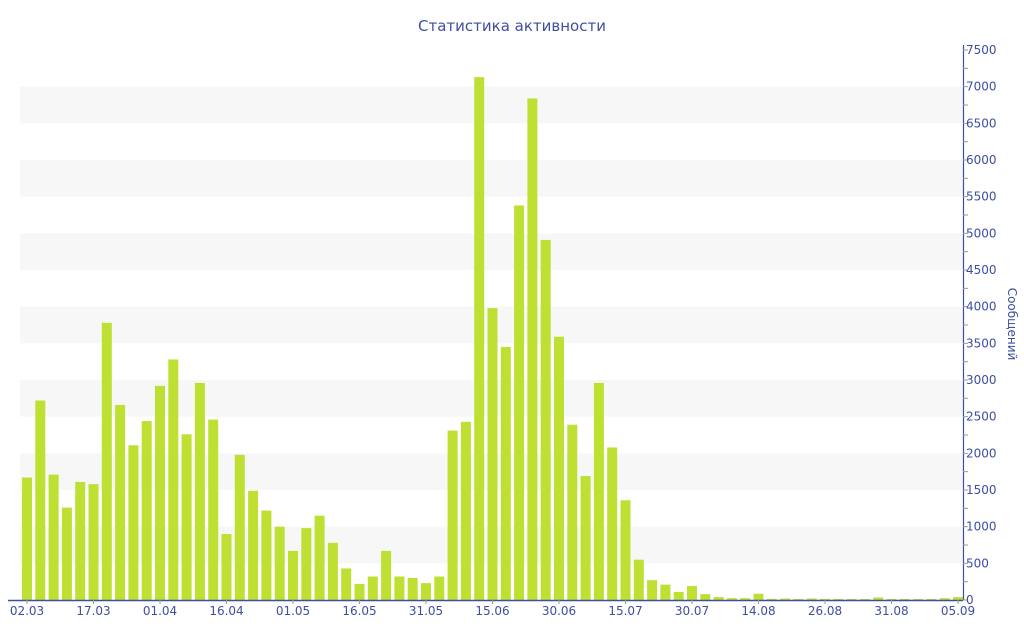  What do you see at coordinates (692, 611) in the screenshot?
I see `x-tick-label: 30.07` at bounding box center [692, 611].